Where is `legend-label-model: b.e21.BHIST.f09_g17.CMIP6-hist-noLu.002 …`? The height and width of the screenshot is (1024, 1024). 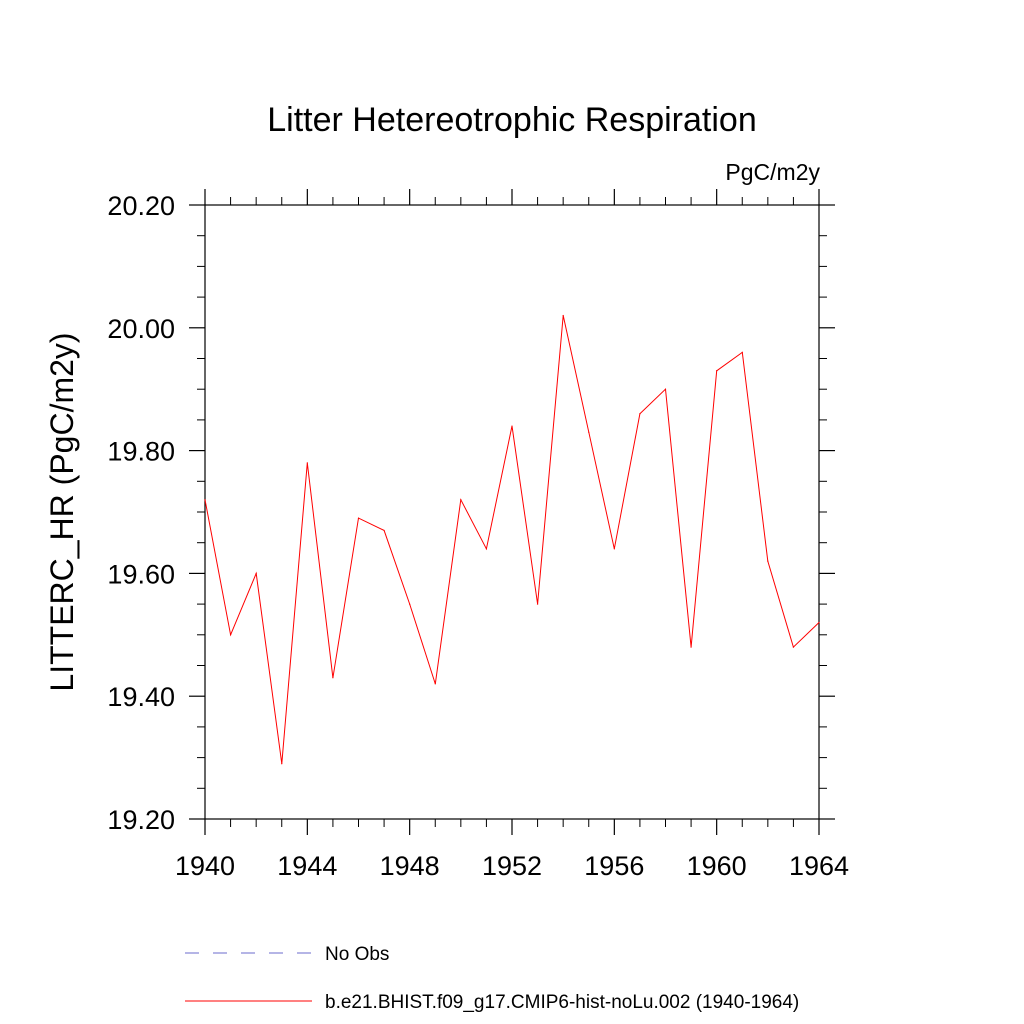
legend-label-model: b.e21.BHIST.f09_g17.CMIP6-hist-noLu.002 … is located at coordinates (562, 1002).